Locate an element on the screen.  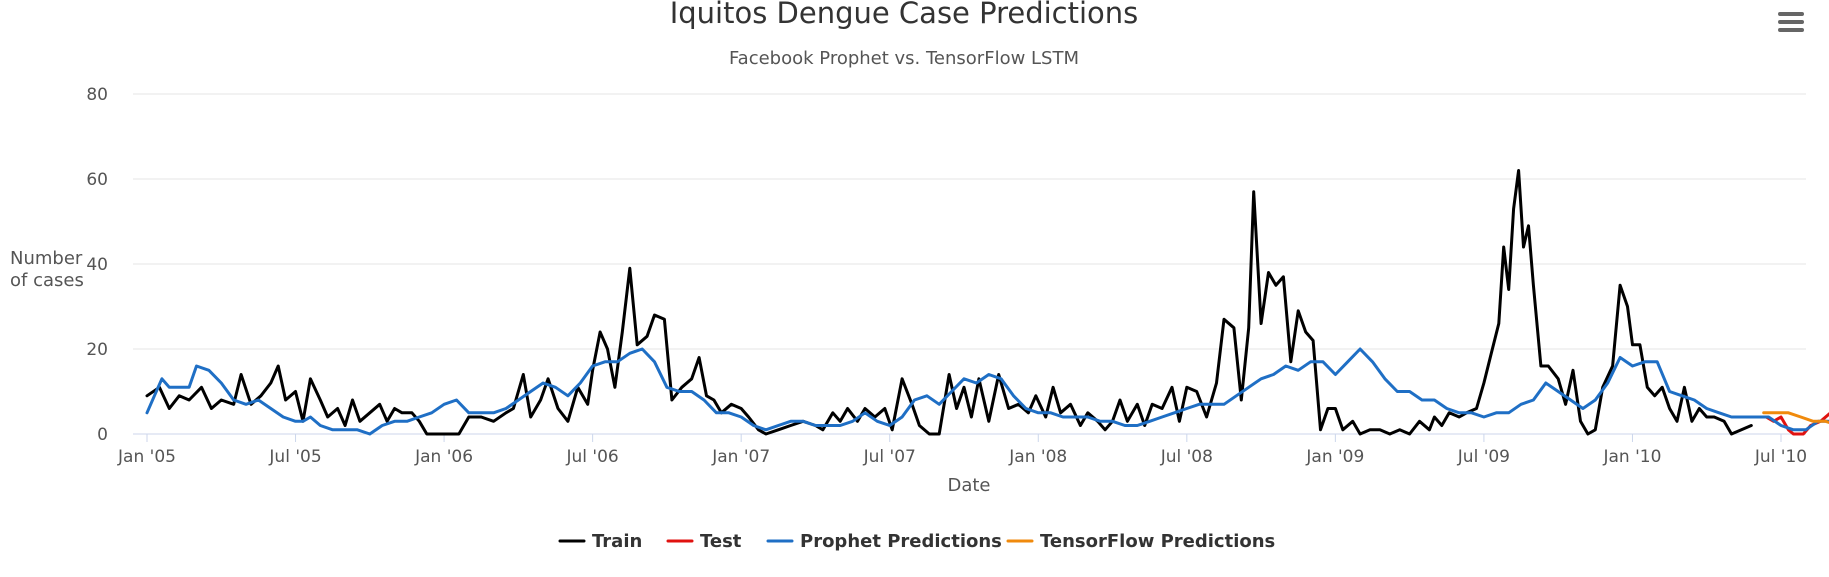
y-tick-60: 60 is located at coordinates (97, 180).